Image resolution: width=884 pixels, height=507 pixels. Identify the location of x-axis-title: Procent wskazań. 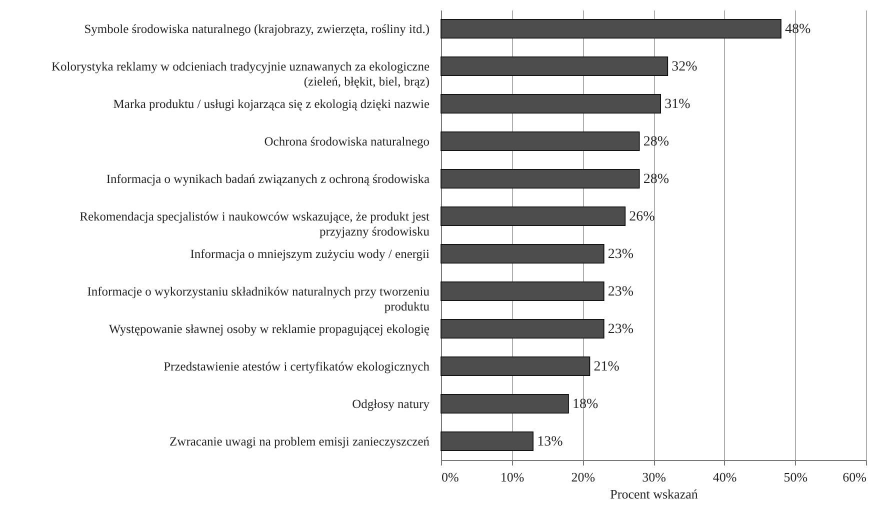
(654, 494).